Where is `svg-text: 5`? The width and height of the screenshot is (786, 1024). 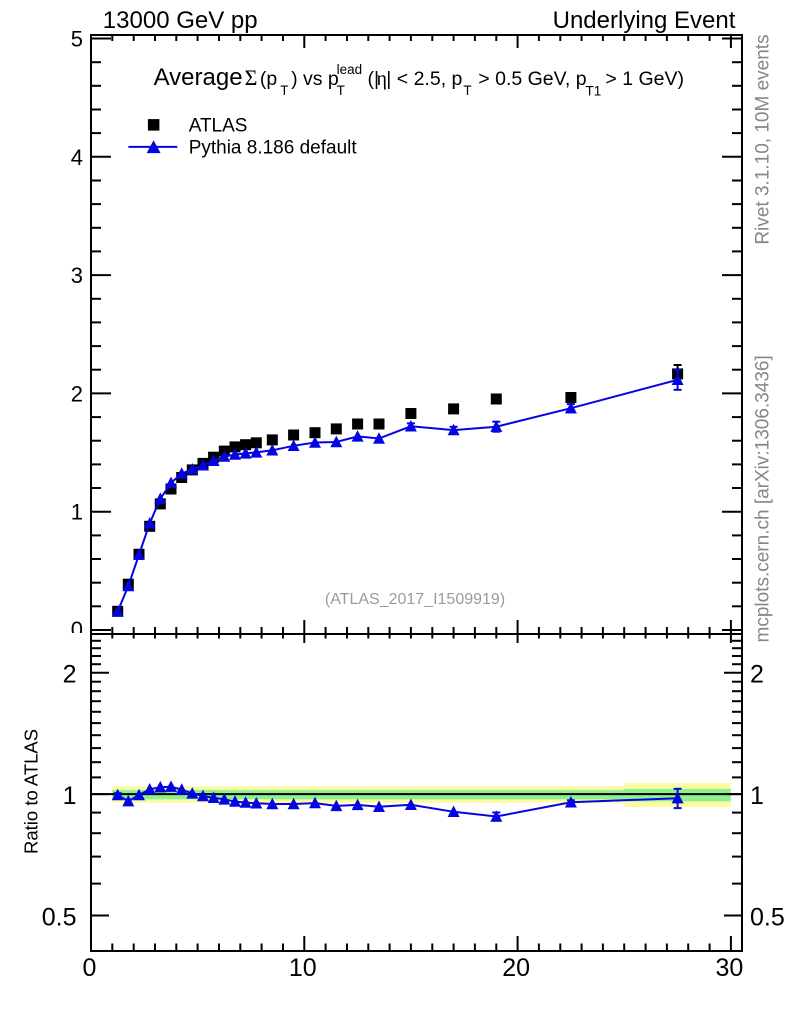
svg-text: 5 is located at coordinates (77, 39).